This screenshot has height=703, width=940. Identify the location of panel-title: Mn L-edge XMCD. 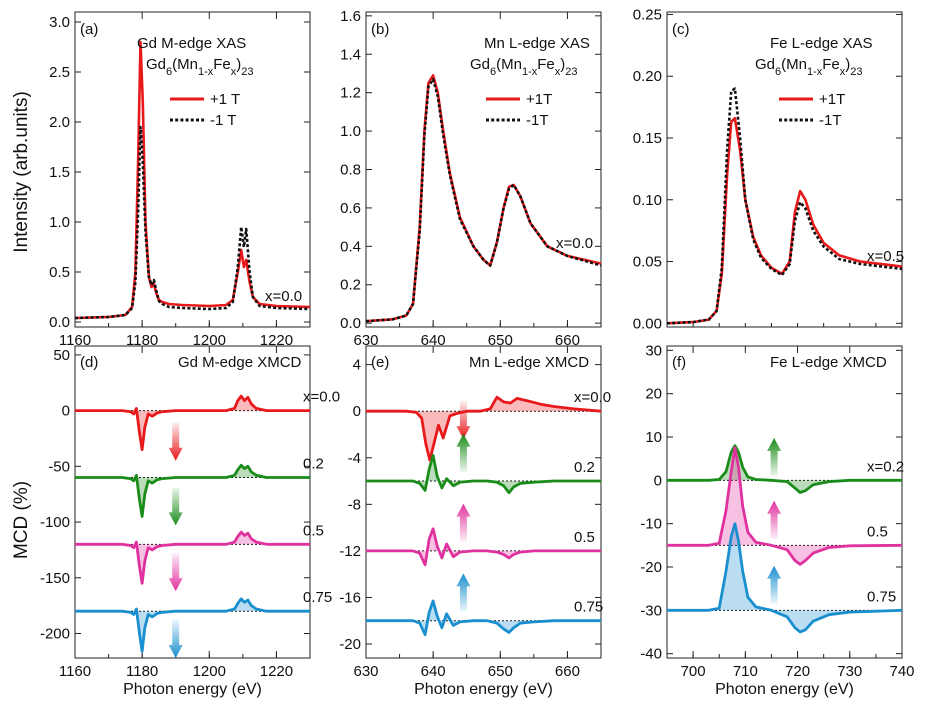
(529, 362).